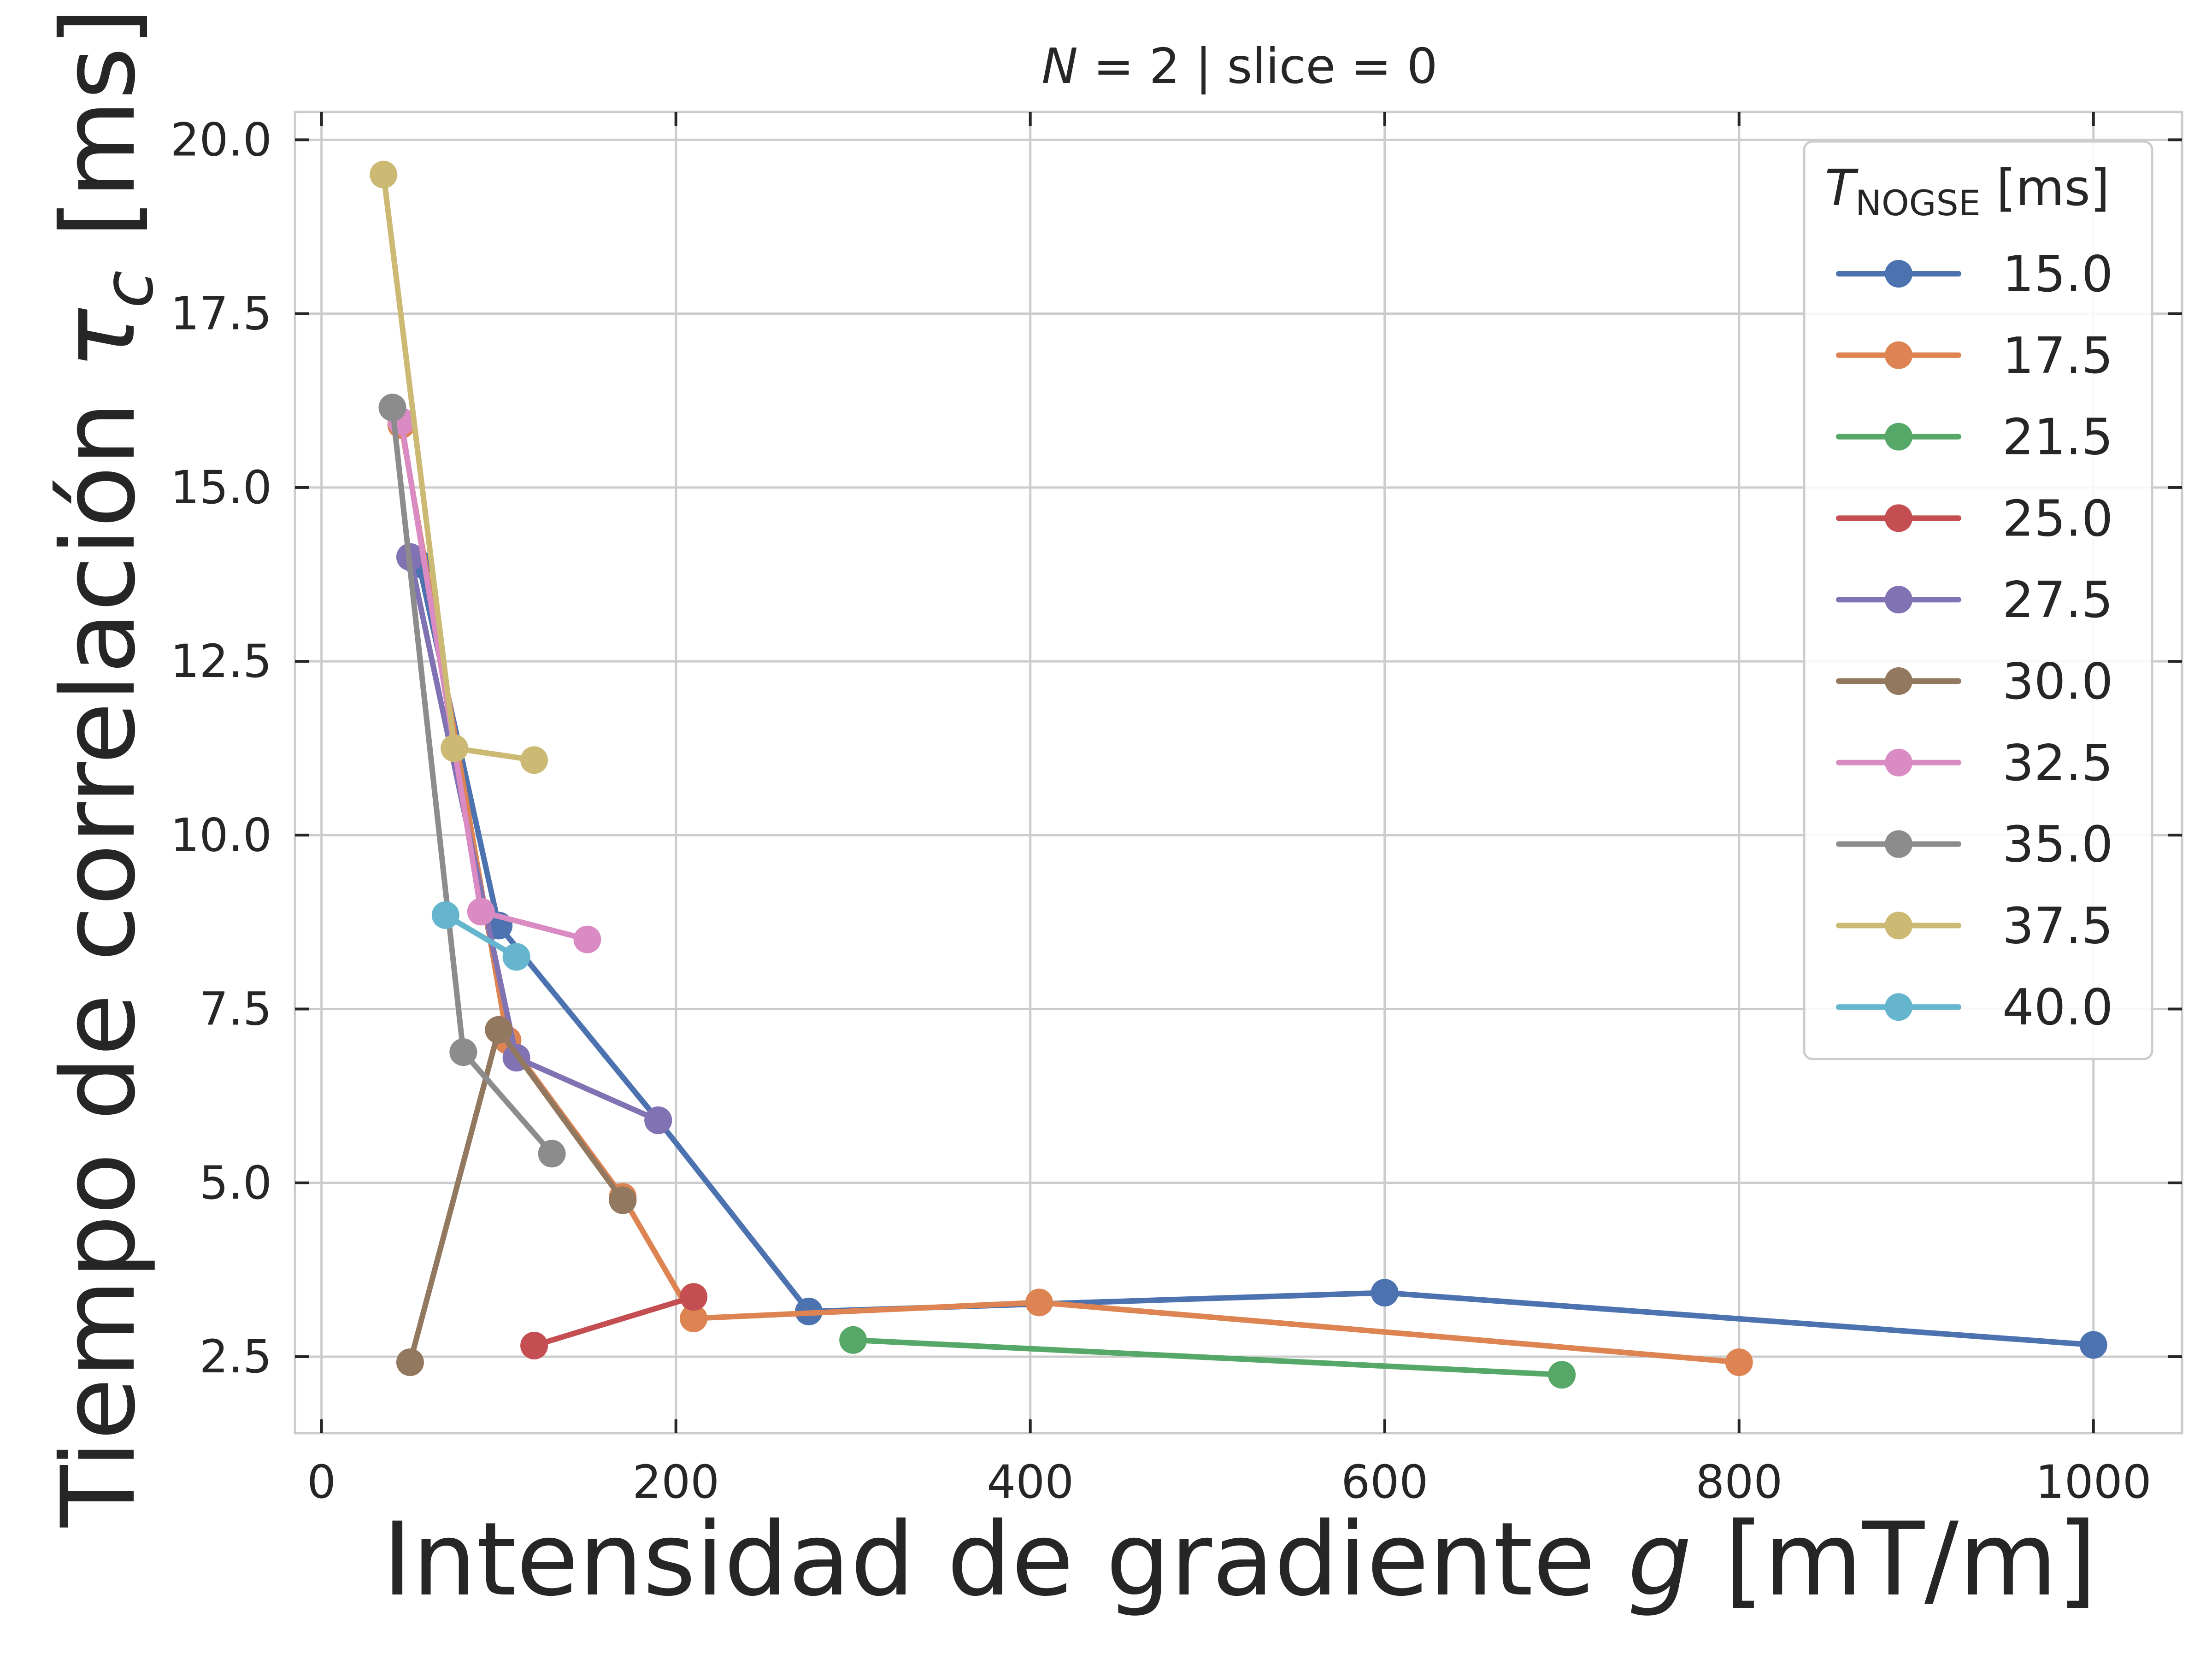 This screenshot has height=1659, width=2212. What do you see at coordinates (1842, 188) in the screenshot?
I see `legend-title-variable: T` at bounding box center [1842, 188].